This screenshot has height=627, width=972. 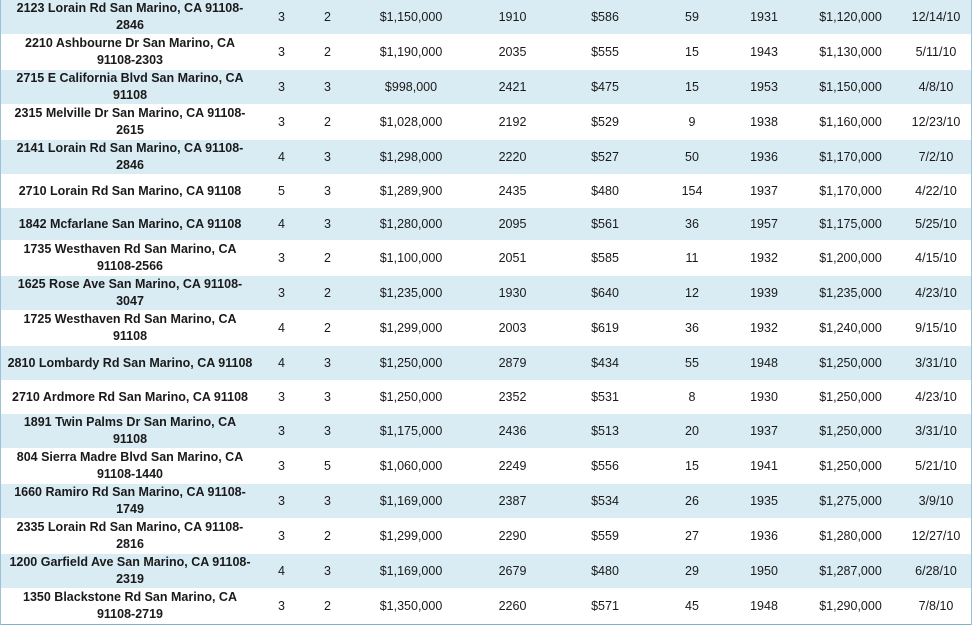 I want to click on address-cell: 2710 Lorain Rd San Marino, CA 91108, so click(x=130, y=190).